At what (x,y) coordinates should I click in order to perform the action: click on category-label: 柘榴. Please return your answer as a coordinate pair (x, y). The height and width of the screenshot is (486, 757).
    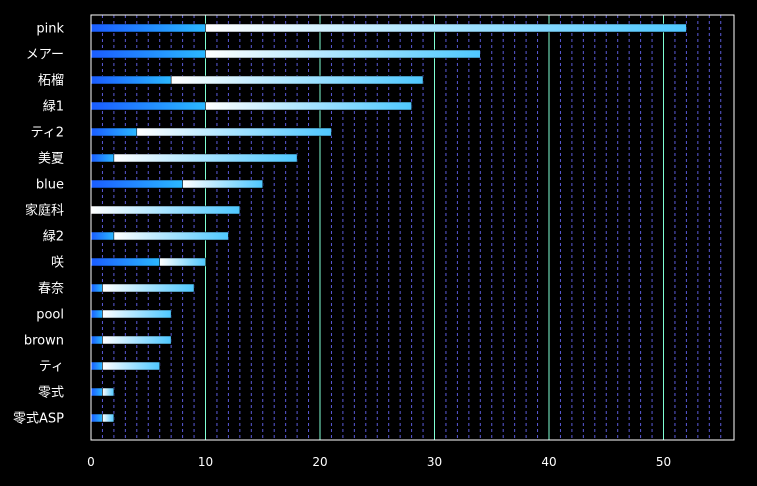
    Looking at the image, I should click on (51, 81).